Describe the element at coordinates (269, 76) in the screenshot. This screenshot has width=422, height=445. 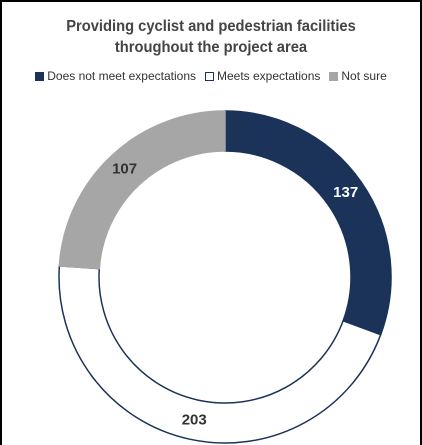
I see `legend-label: Meets expectations` at that location.